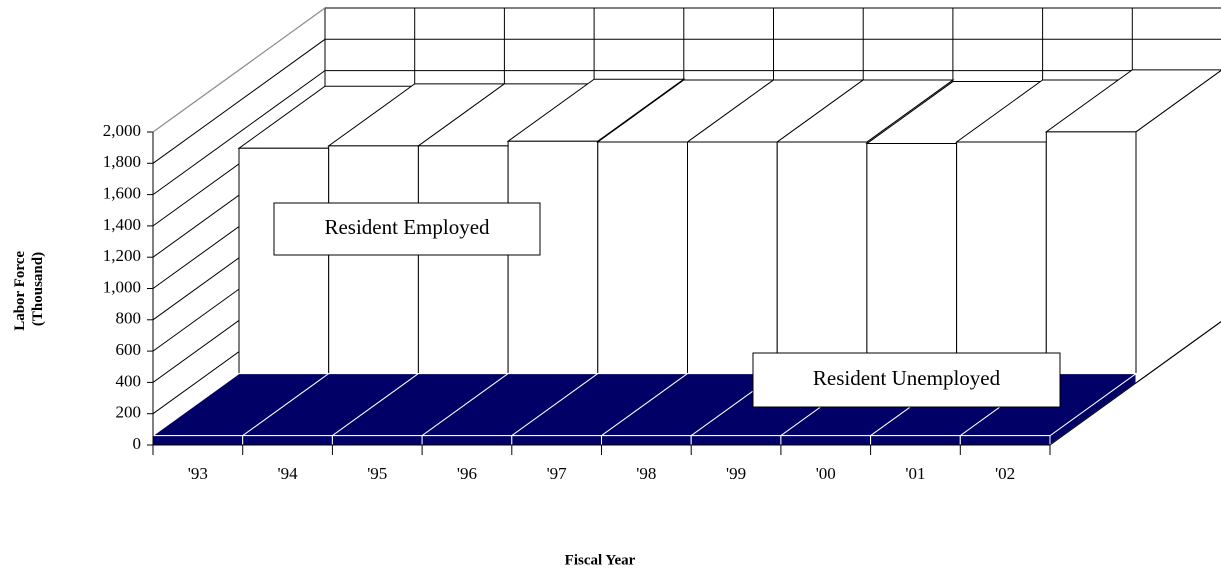 This screenshot has height=571, width=1221. What do you see at coordinates (122, 255) in the screenshot?
I see `y-tick-label: 1,200` at bounding box center [122, 255].